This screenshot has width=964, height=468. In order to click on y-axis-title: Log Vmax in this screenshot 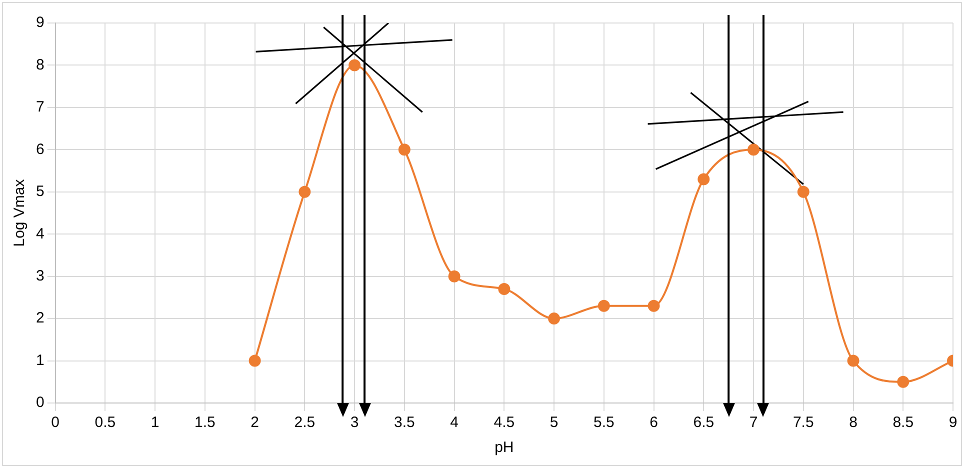, I will do `click(19, 212)`.